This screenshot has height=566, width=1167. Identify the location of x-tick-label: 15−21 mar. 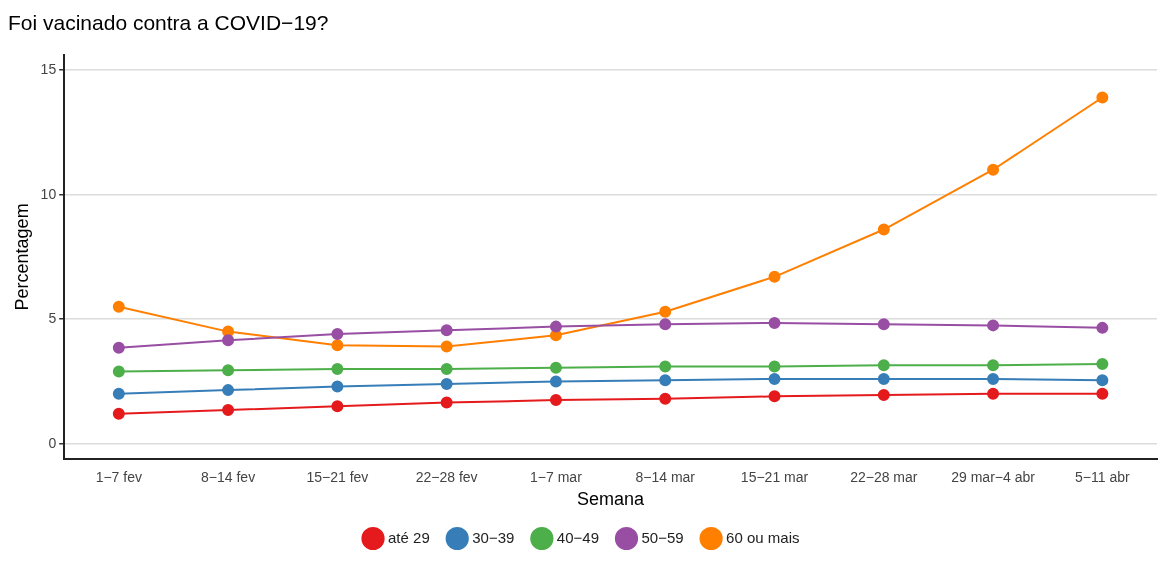
(774, 476).